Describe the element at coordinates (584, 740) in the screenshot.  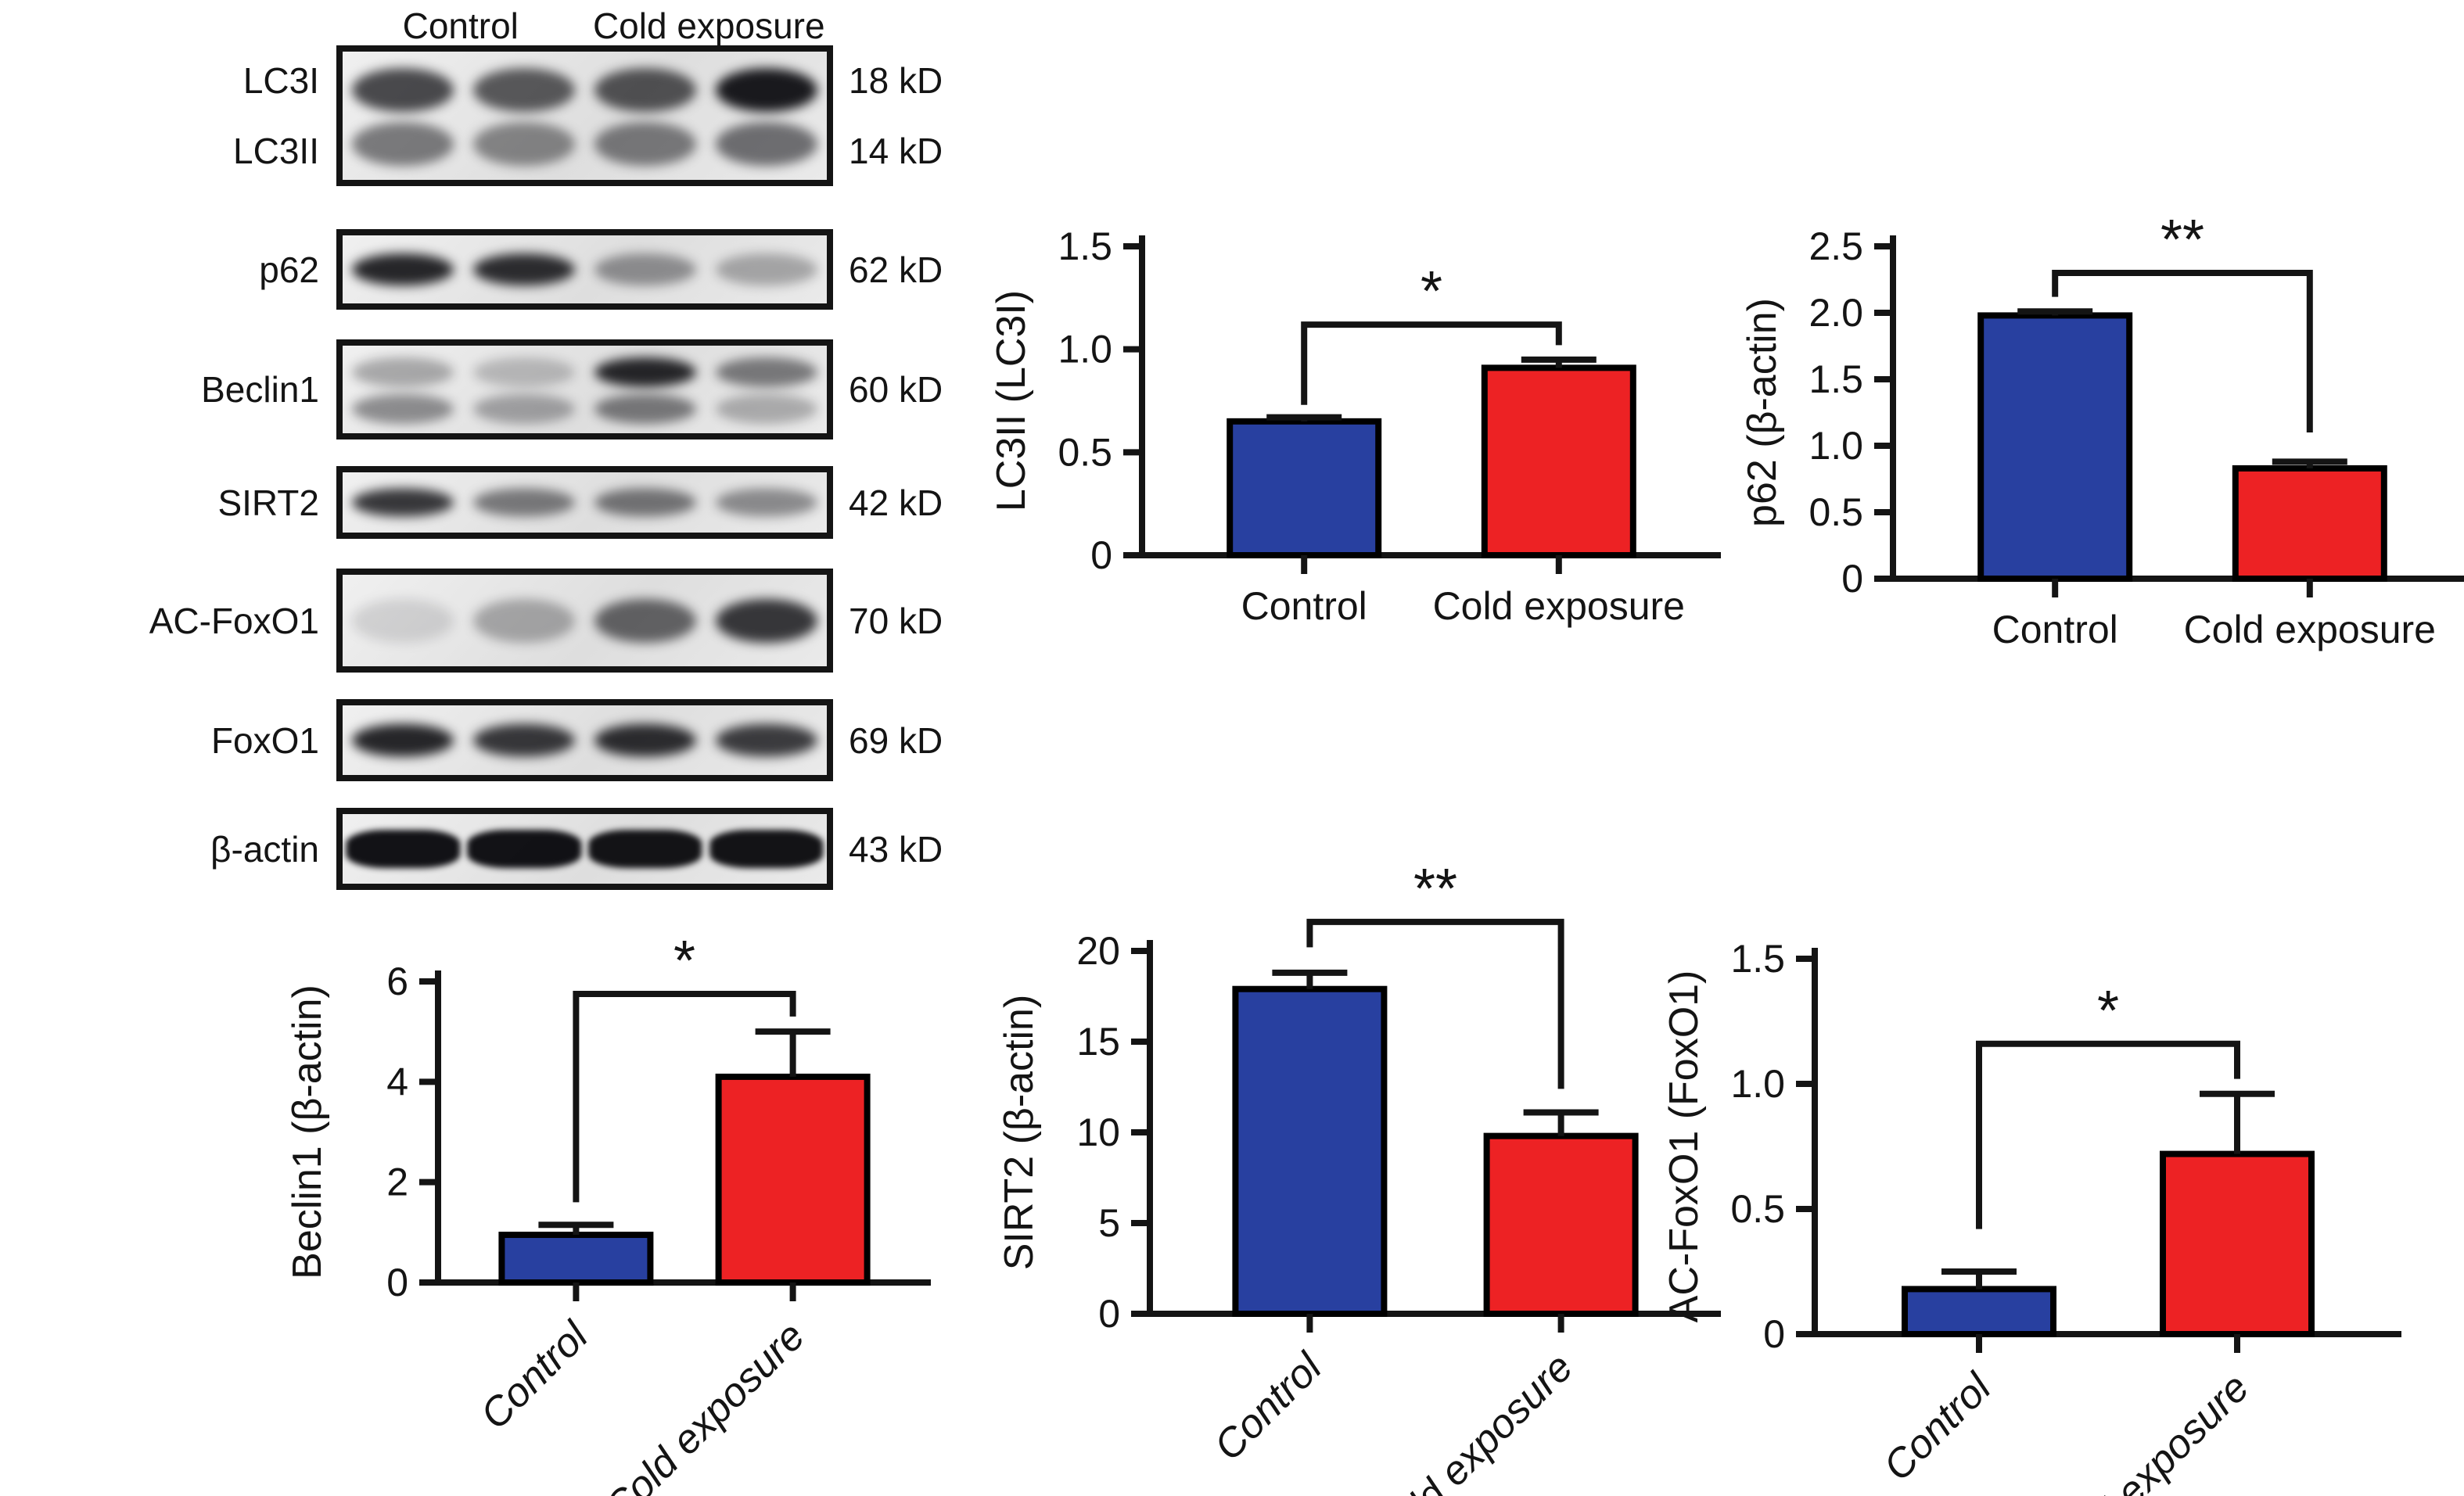
I see `blot-image-foxo1` at that location.